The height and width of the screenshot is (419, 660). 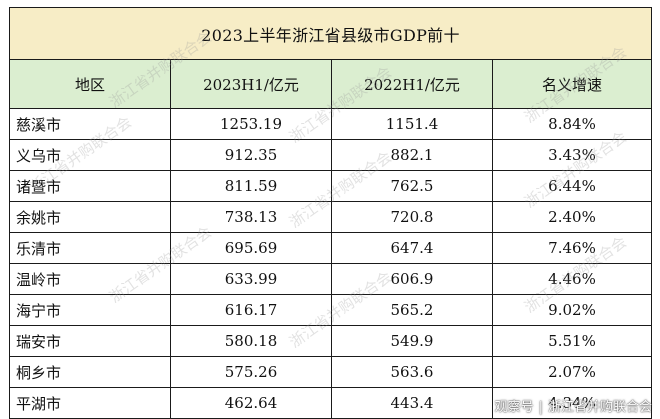 I want to click on region-cell: 温岭市, so click(x=90, y=279).